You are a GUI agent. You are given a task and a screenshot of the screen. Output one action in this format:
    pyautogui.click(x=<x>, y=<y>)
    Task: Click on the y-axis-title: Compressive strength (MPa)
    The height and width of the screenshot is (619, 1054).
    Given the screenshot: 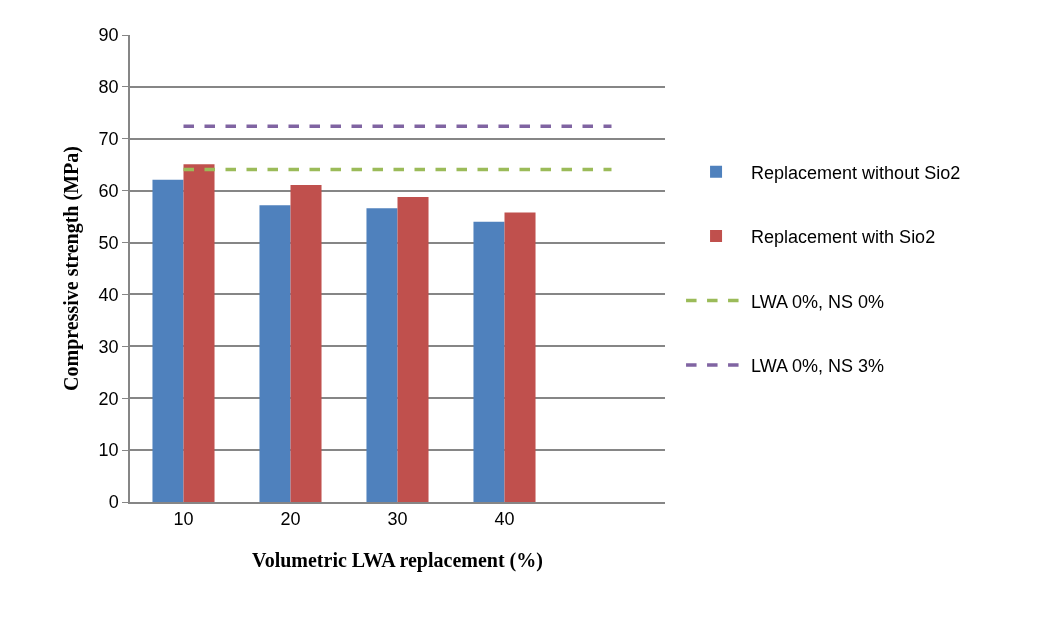 What is the action you would take?
    pyautogui.click(x=71, y=268)
    